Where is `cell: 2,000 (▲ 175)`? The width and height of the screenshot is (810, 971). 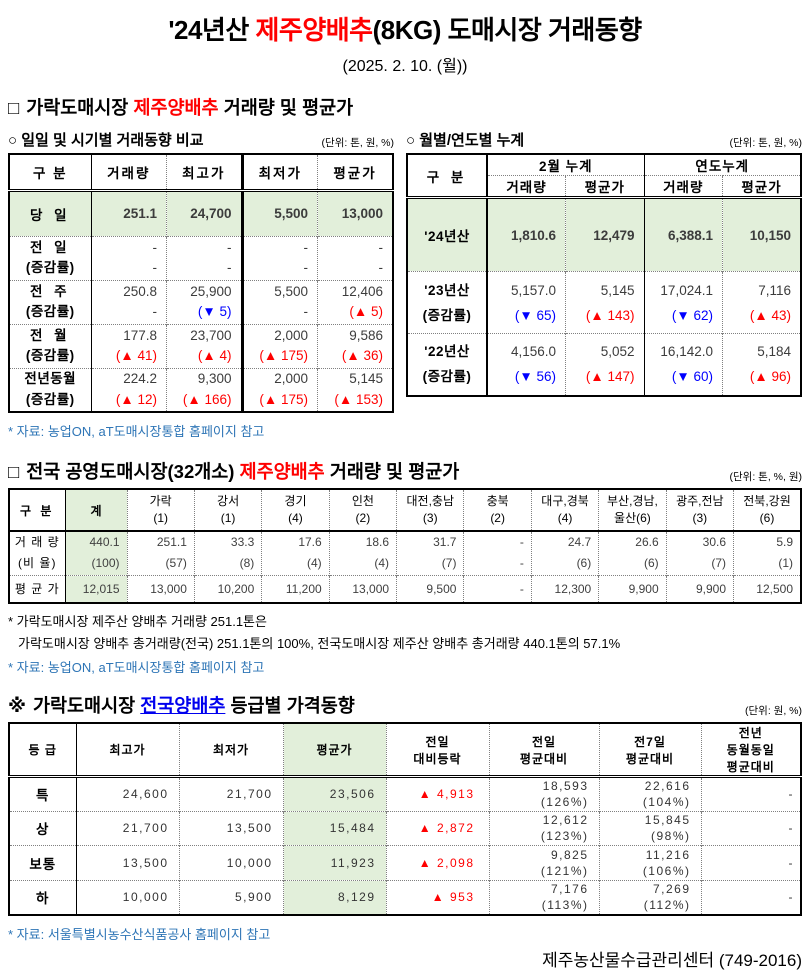 cell: 2,000 (▲ 175) is located at coordinates (280, 346).